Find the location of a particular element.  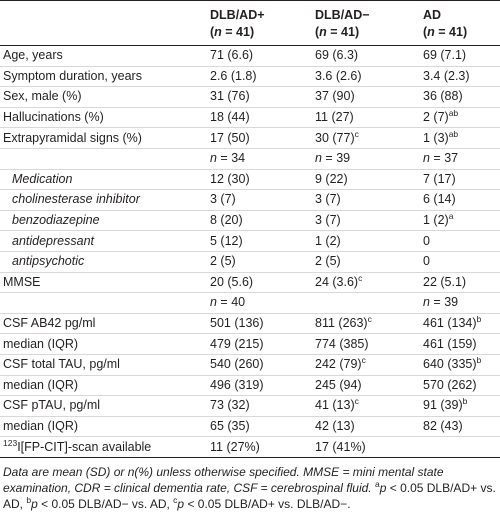

row-label is located at coordinates (105, 303).